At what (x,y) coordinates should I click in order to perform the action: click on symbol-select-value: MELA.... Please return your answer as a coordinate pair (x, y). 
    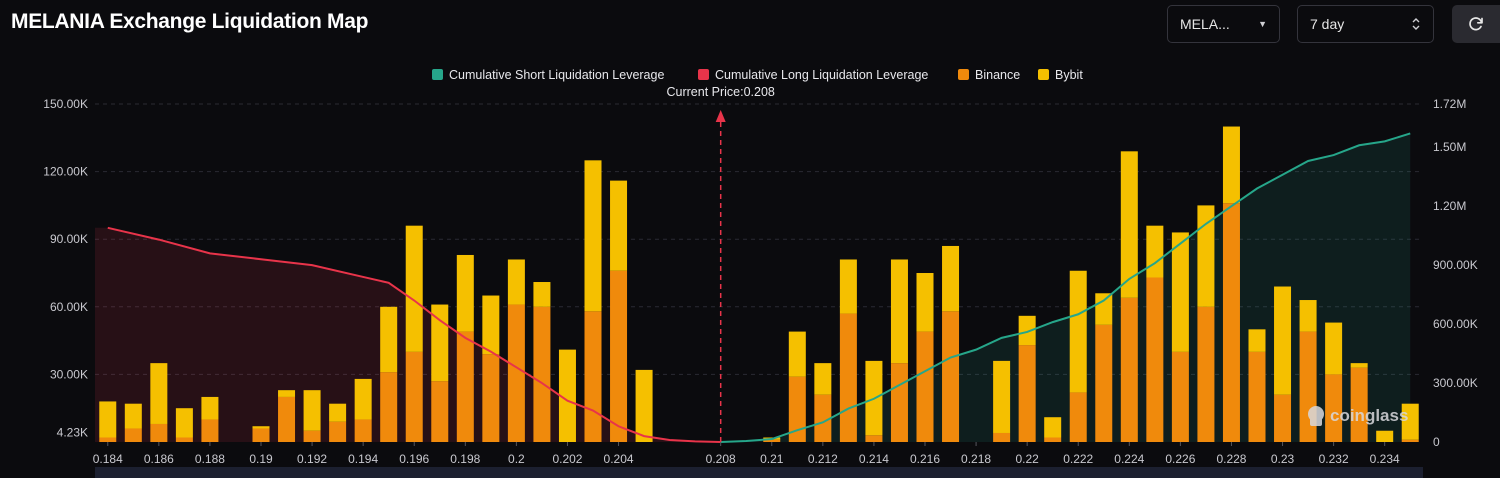
    Looking at the image, I should click on (1205, 24).